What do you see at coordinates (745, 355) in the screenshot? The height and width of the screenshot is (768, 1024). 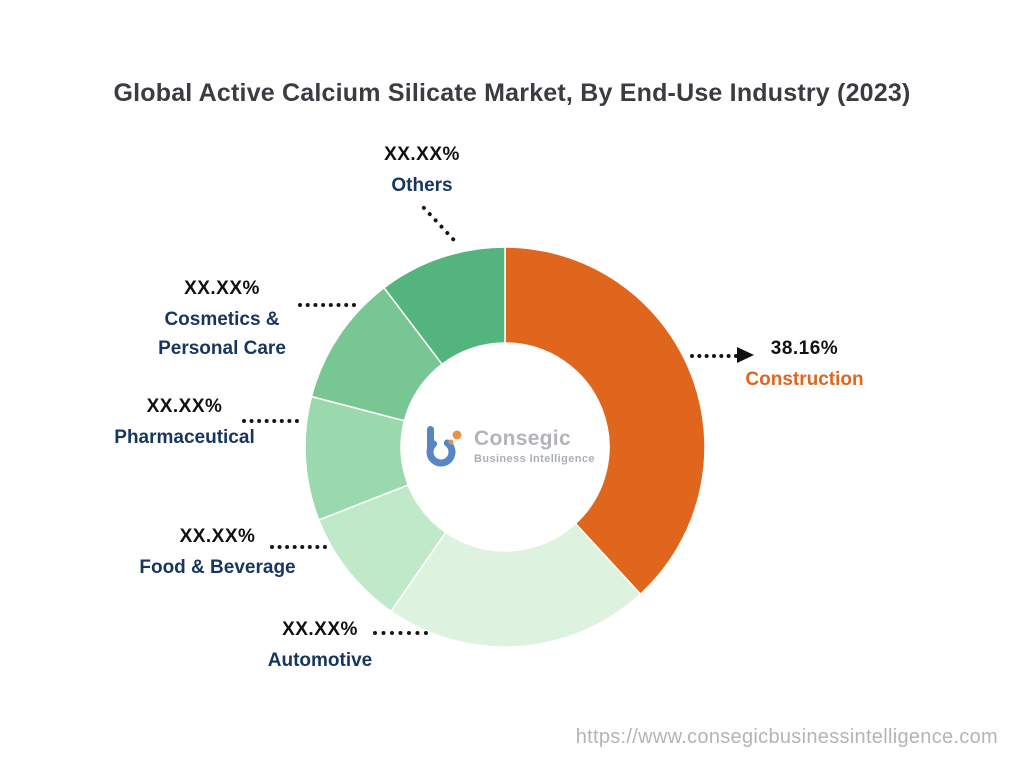 I see `arrow-icon` at bounding box center [745, 355].